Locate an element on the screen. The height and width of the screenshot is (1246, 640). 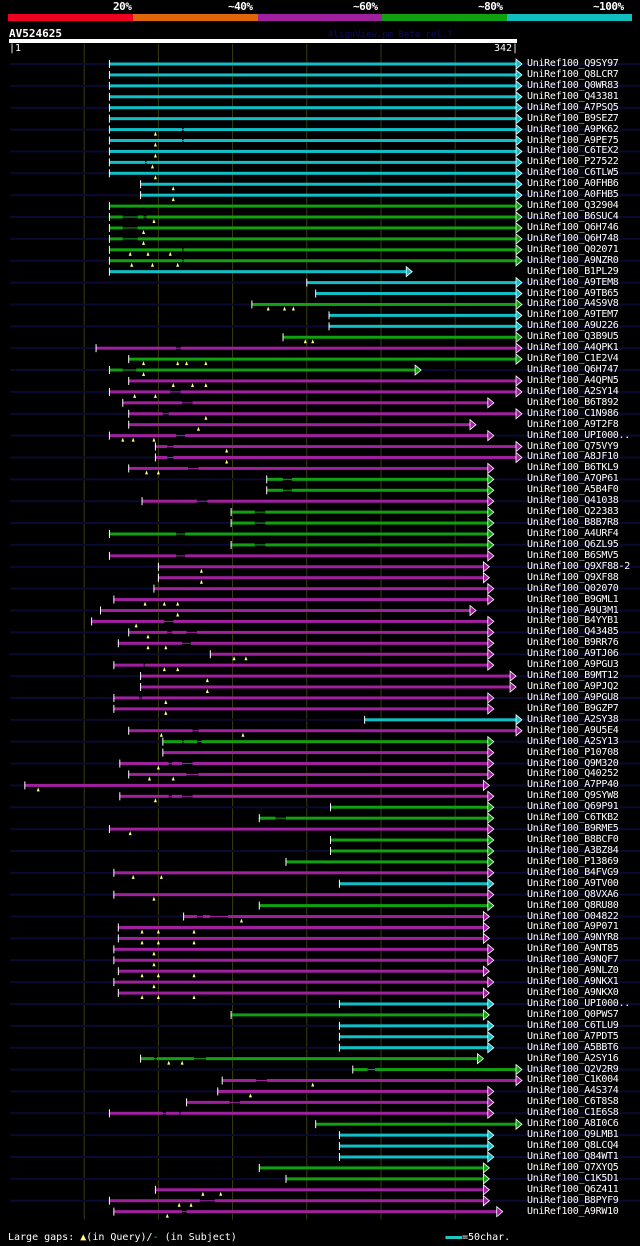
hit-label: UniRef100_O04822 is located at coordinates (573, 916).